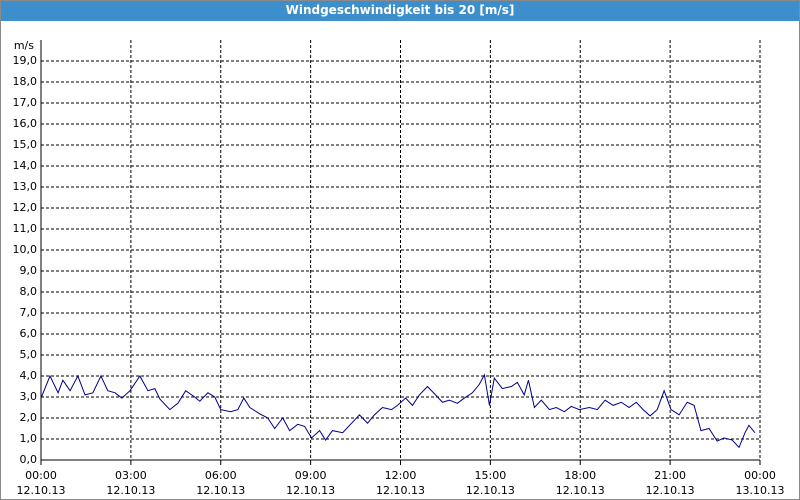 The image size is (800, 500). What do you see at coordinates (25, 165) in the screenshot?
I see `y-tick-label: 14,0` at bounding box center [25, 165].